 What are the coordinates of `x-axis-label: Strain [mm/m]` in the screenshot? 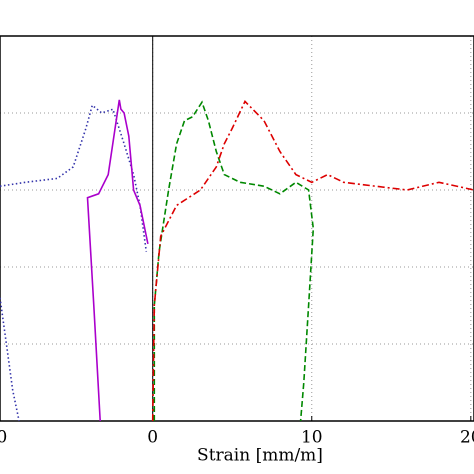 It's located at (260, 456).